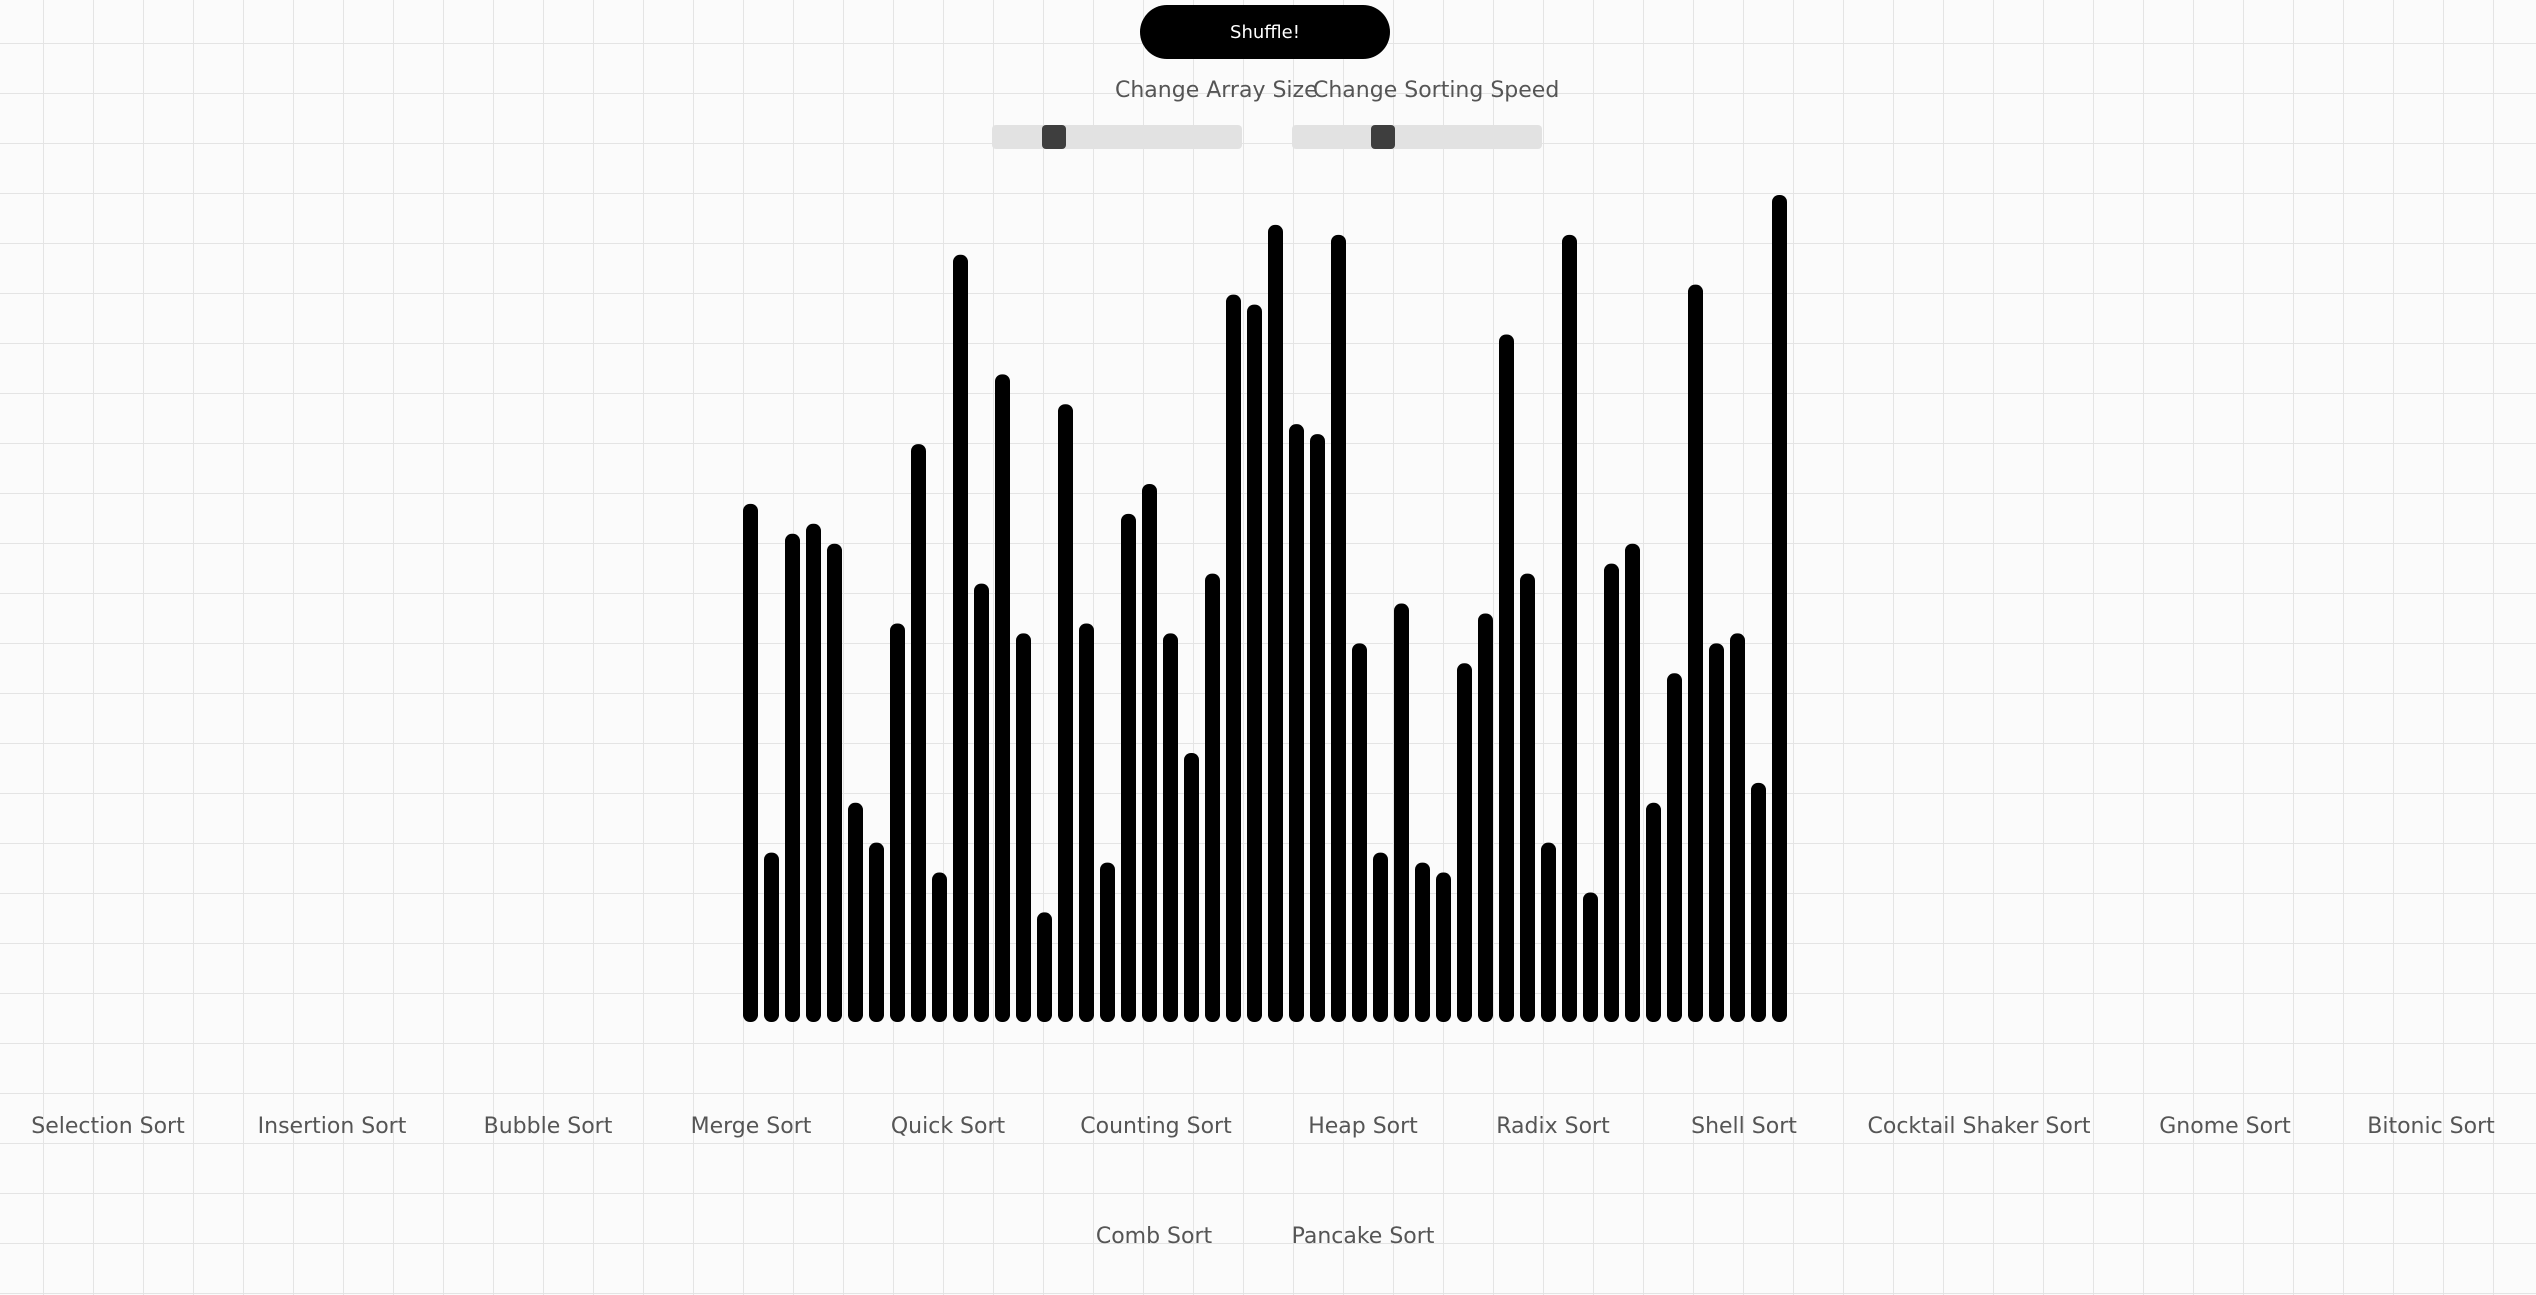 The image size is (2536, 1295). Describe the element at coordinates (1417, 137) in the screenshot. I see `sorting-speed-slider` at that location.